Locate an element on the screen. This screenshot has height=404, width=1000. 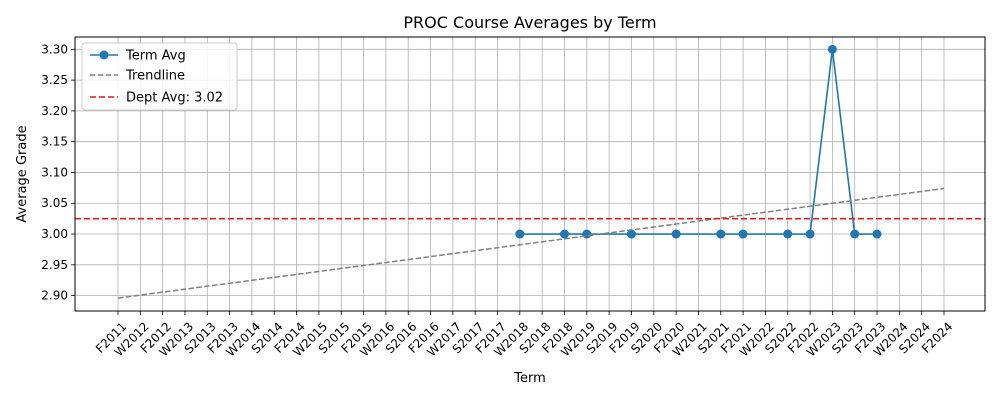
y-tick-label: 2.90 is located at coordinates (54, 296).